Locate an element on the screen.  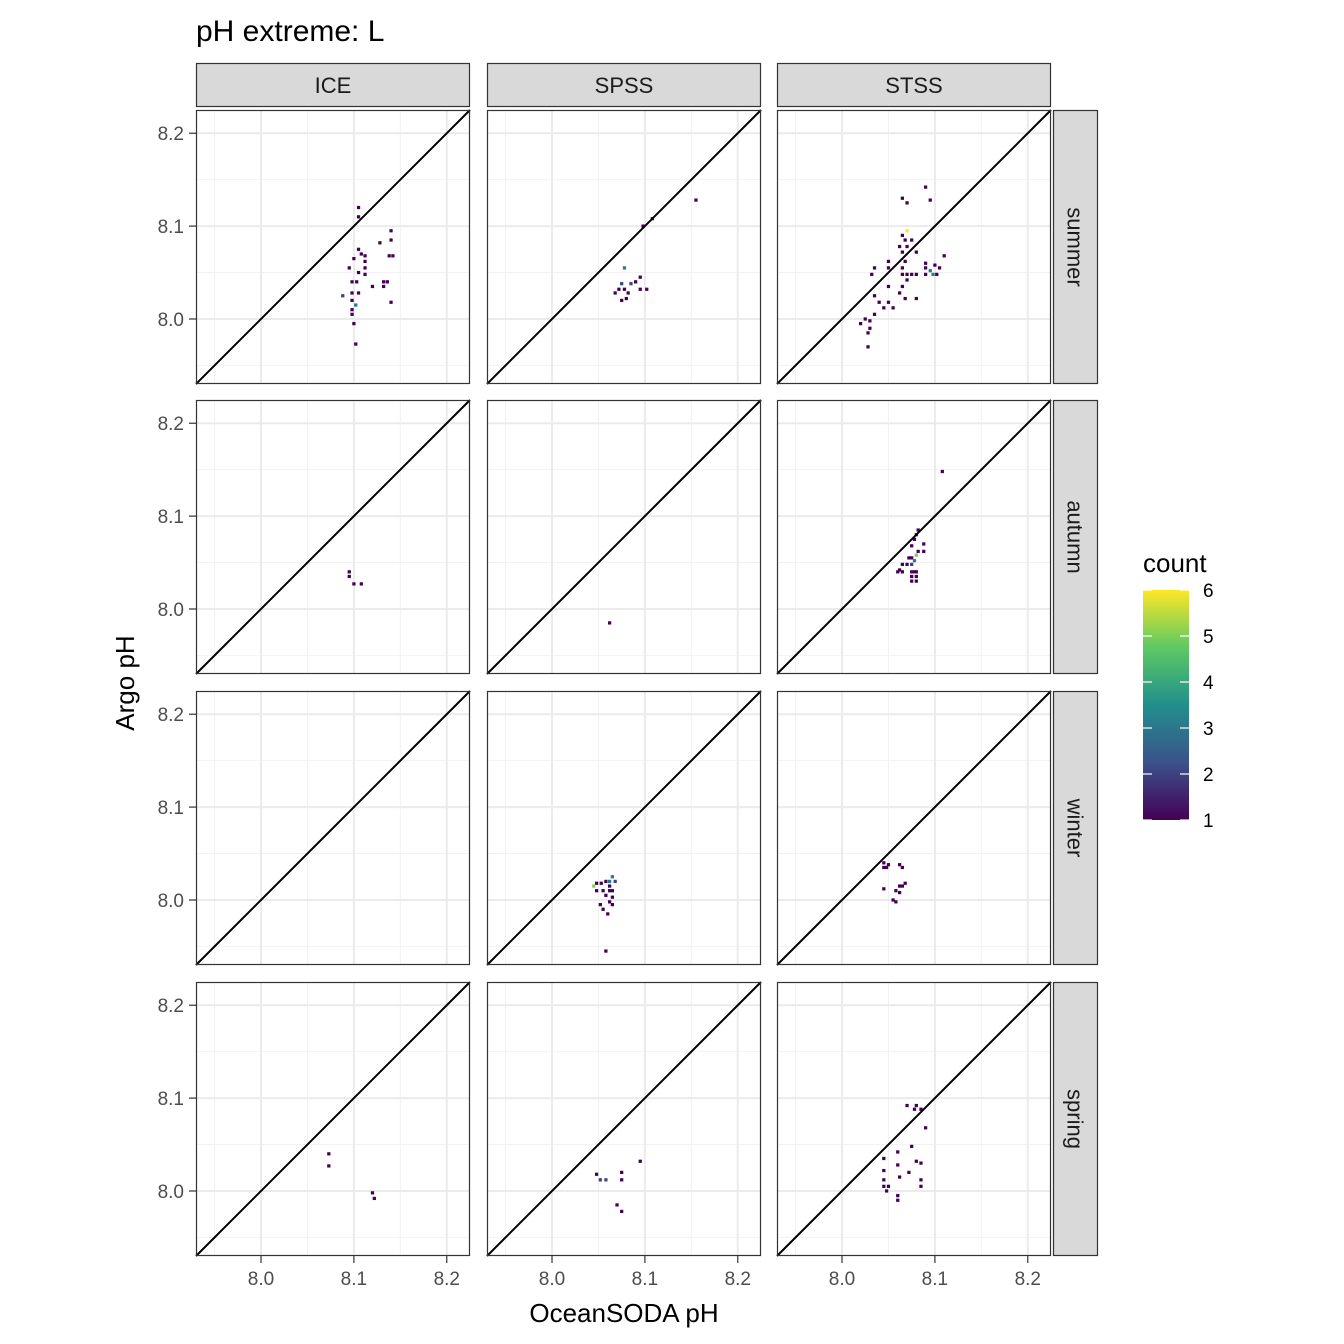
row-strip-label: autumn is located at coordinates (1075, 536).